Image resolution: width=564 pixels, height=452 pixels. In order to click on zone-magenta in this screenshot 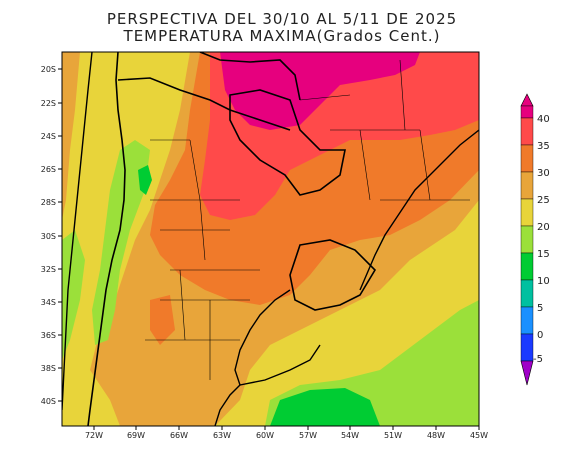, I will do `click(320, 91)`.